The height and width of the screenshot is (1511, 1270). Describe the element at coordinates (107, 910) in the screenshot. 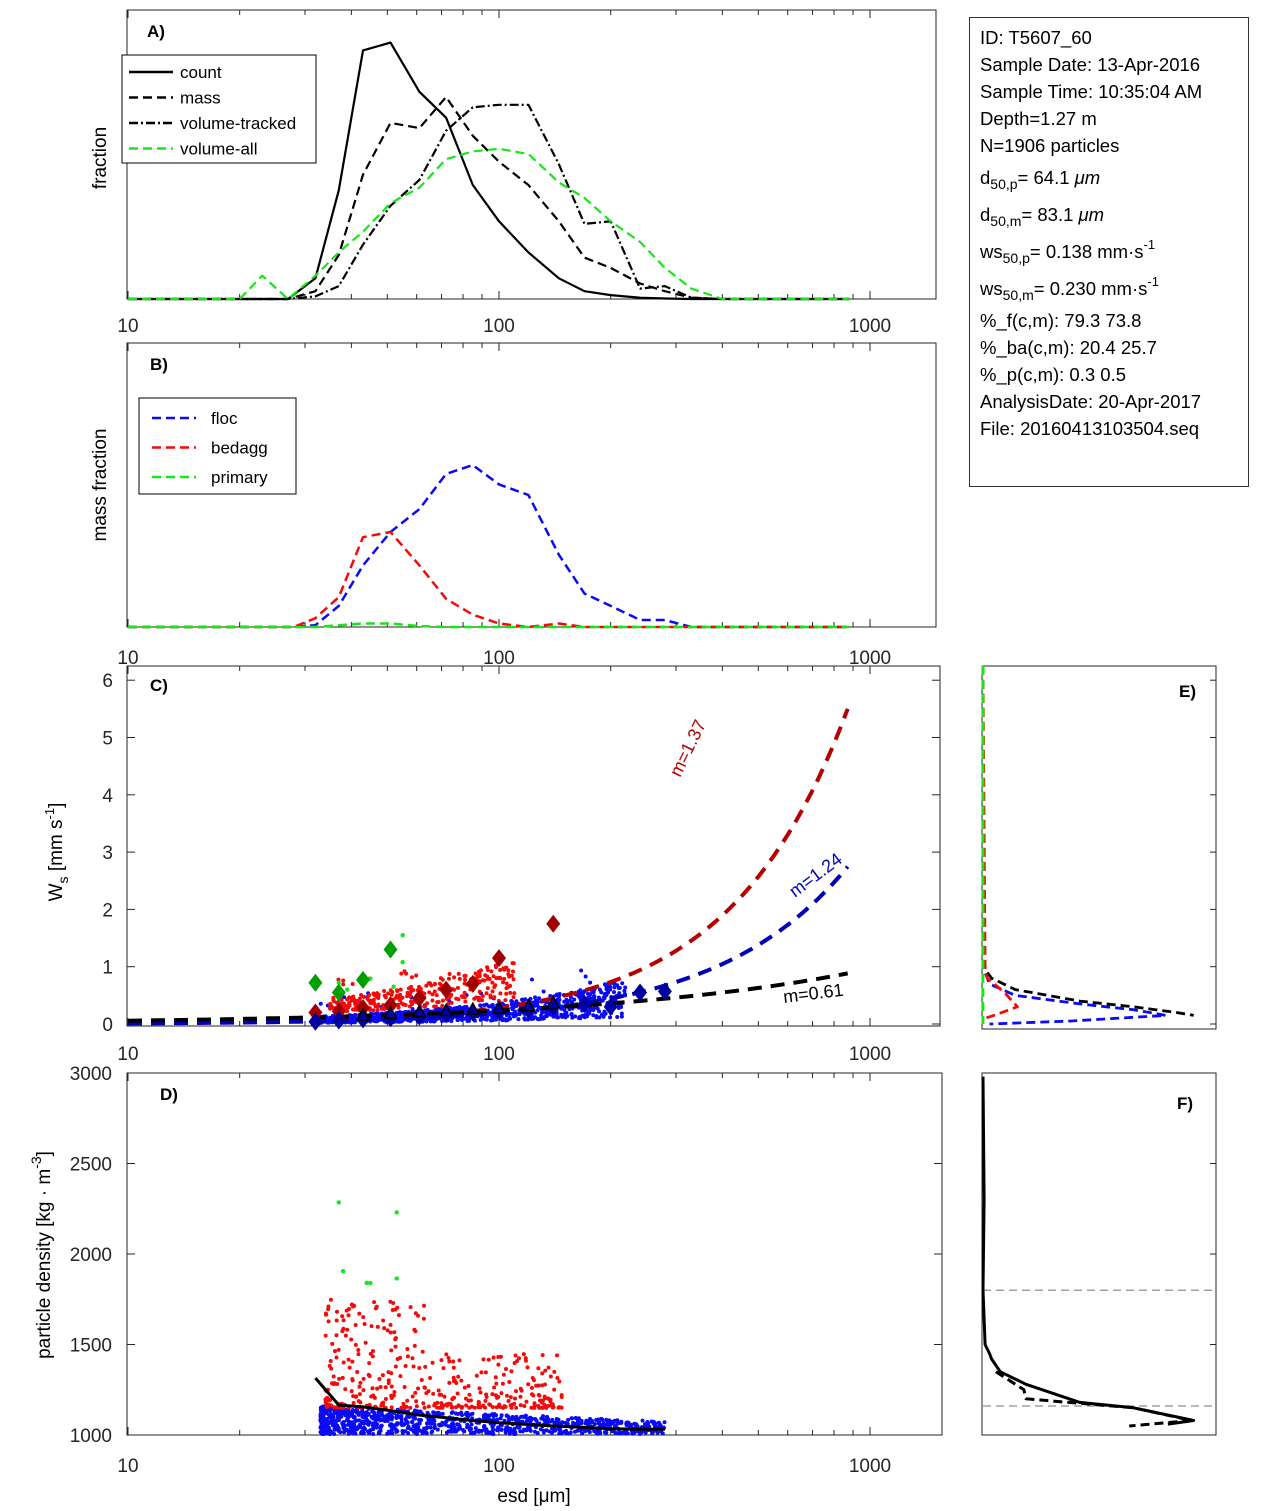

I see `y-tick-label: 2` at that location.